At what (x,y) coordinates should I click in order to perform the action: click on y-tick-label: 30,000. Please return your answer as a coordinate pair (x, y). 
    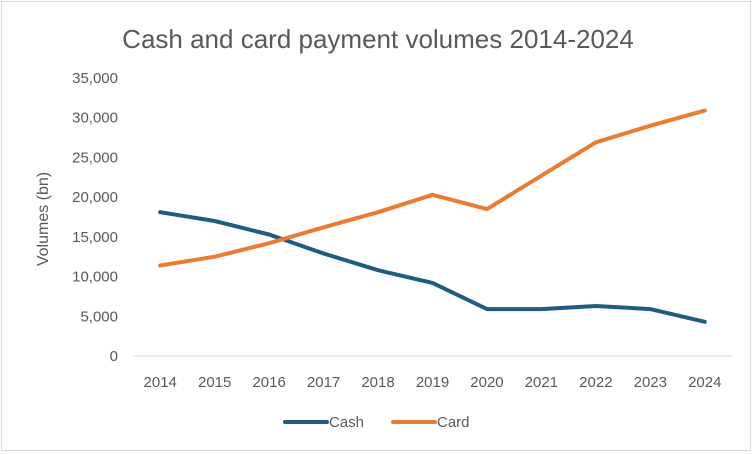
    Looking at the image, I should click on (95, 118).